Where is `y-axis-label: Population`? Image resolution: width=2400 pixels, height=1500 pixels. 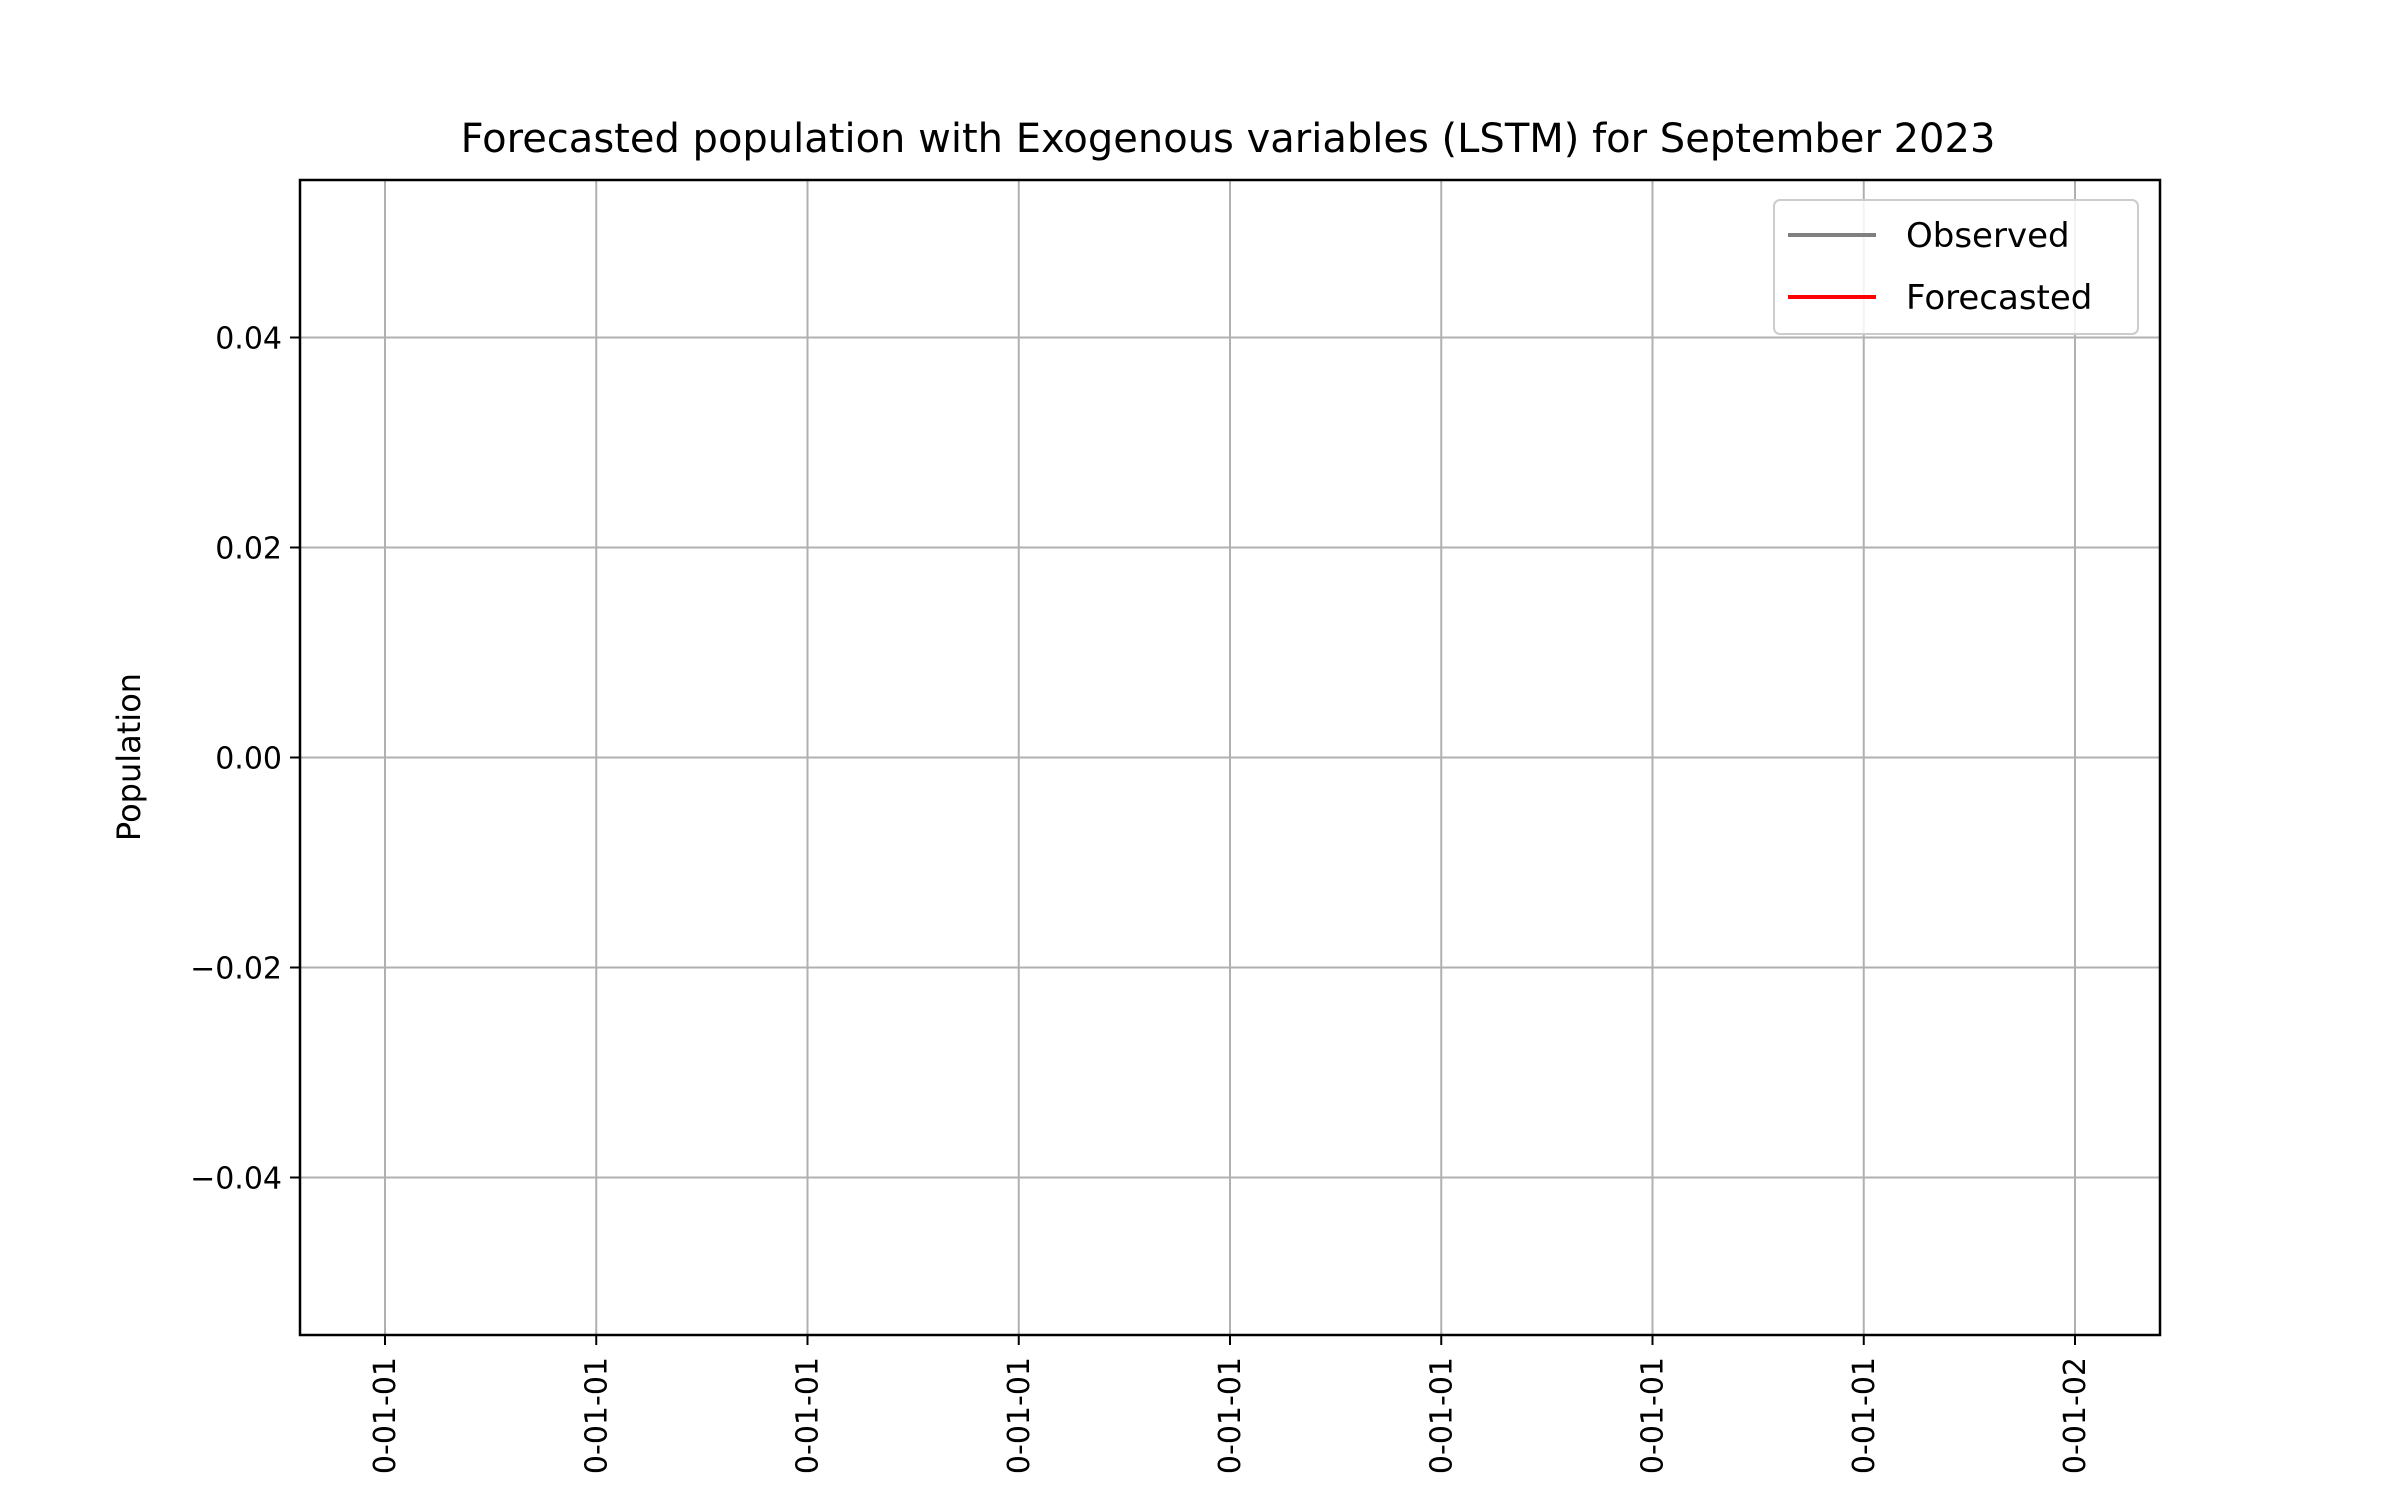
y-axis-label: Population is located at coordinates (129, 757).